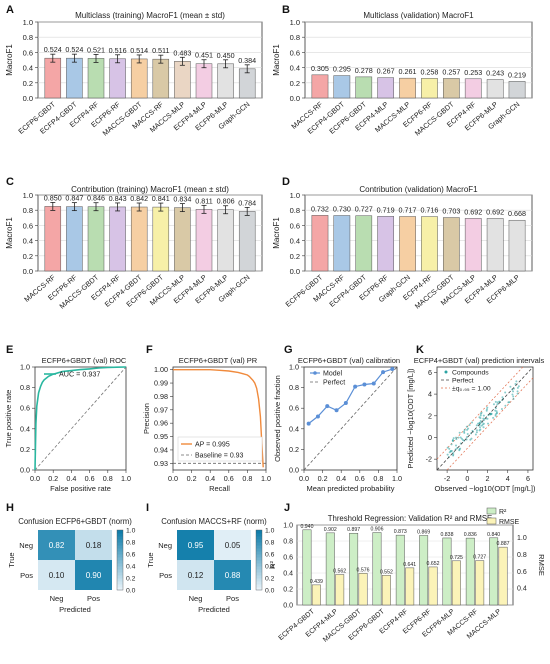  I want to click on panel-a-ytick-label: 0.0, so click(28, 98).